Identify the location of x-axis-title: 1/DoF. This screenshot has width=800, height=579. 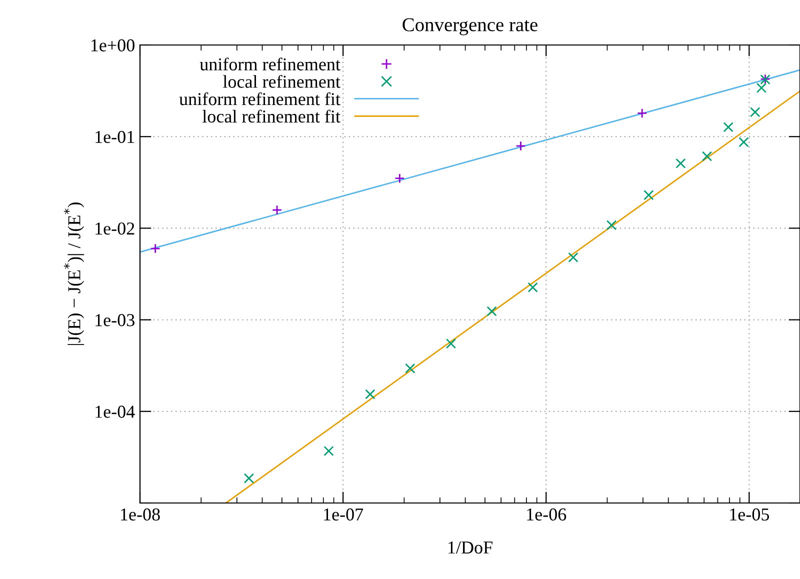
(470, 548).